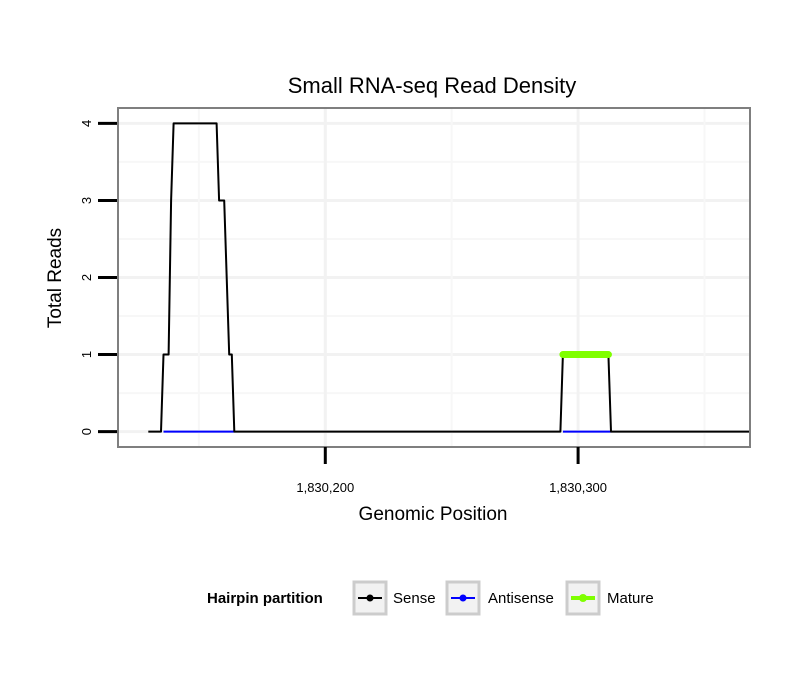 This screenshot has width=810, height=690. What do you see at coordinates (98, 277) in the screenshot?
I see `y-axis: 0 1 2 3 4` at bounding box center [98, 277].